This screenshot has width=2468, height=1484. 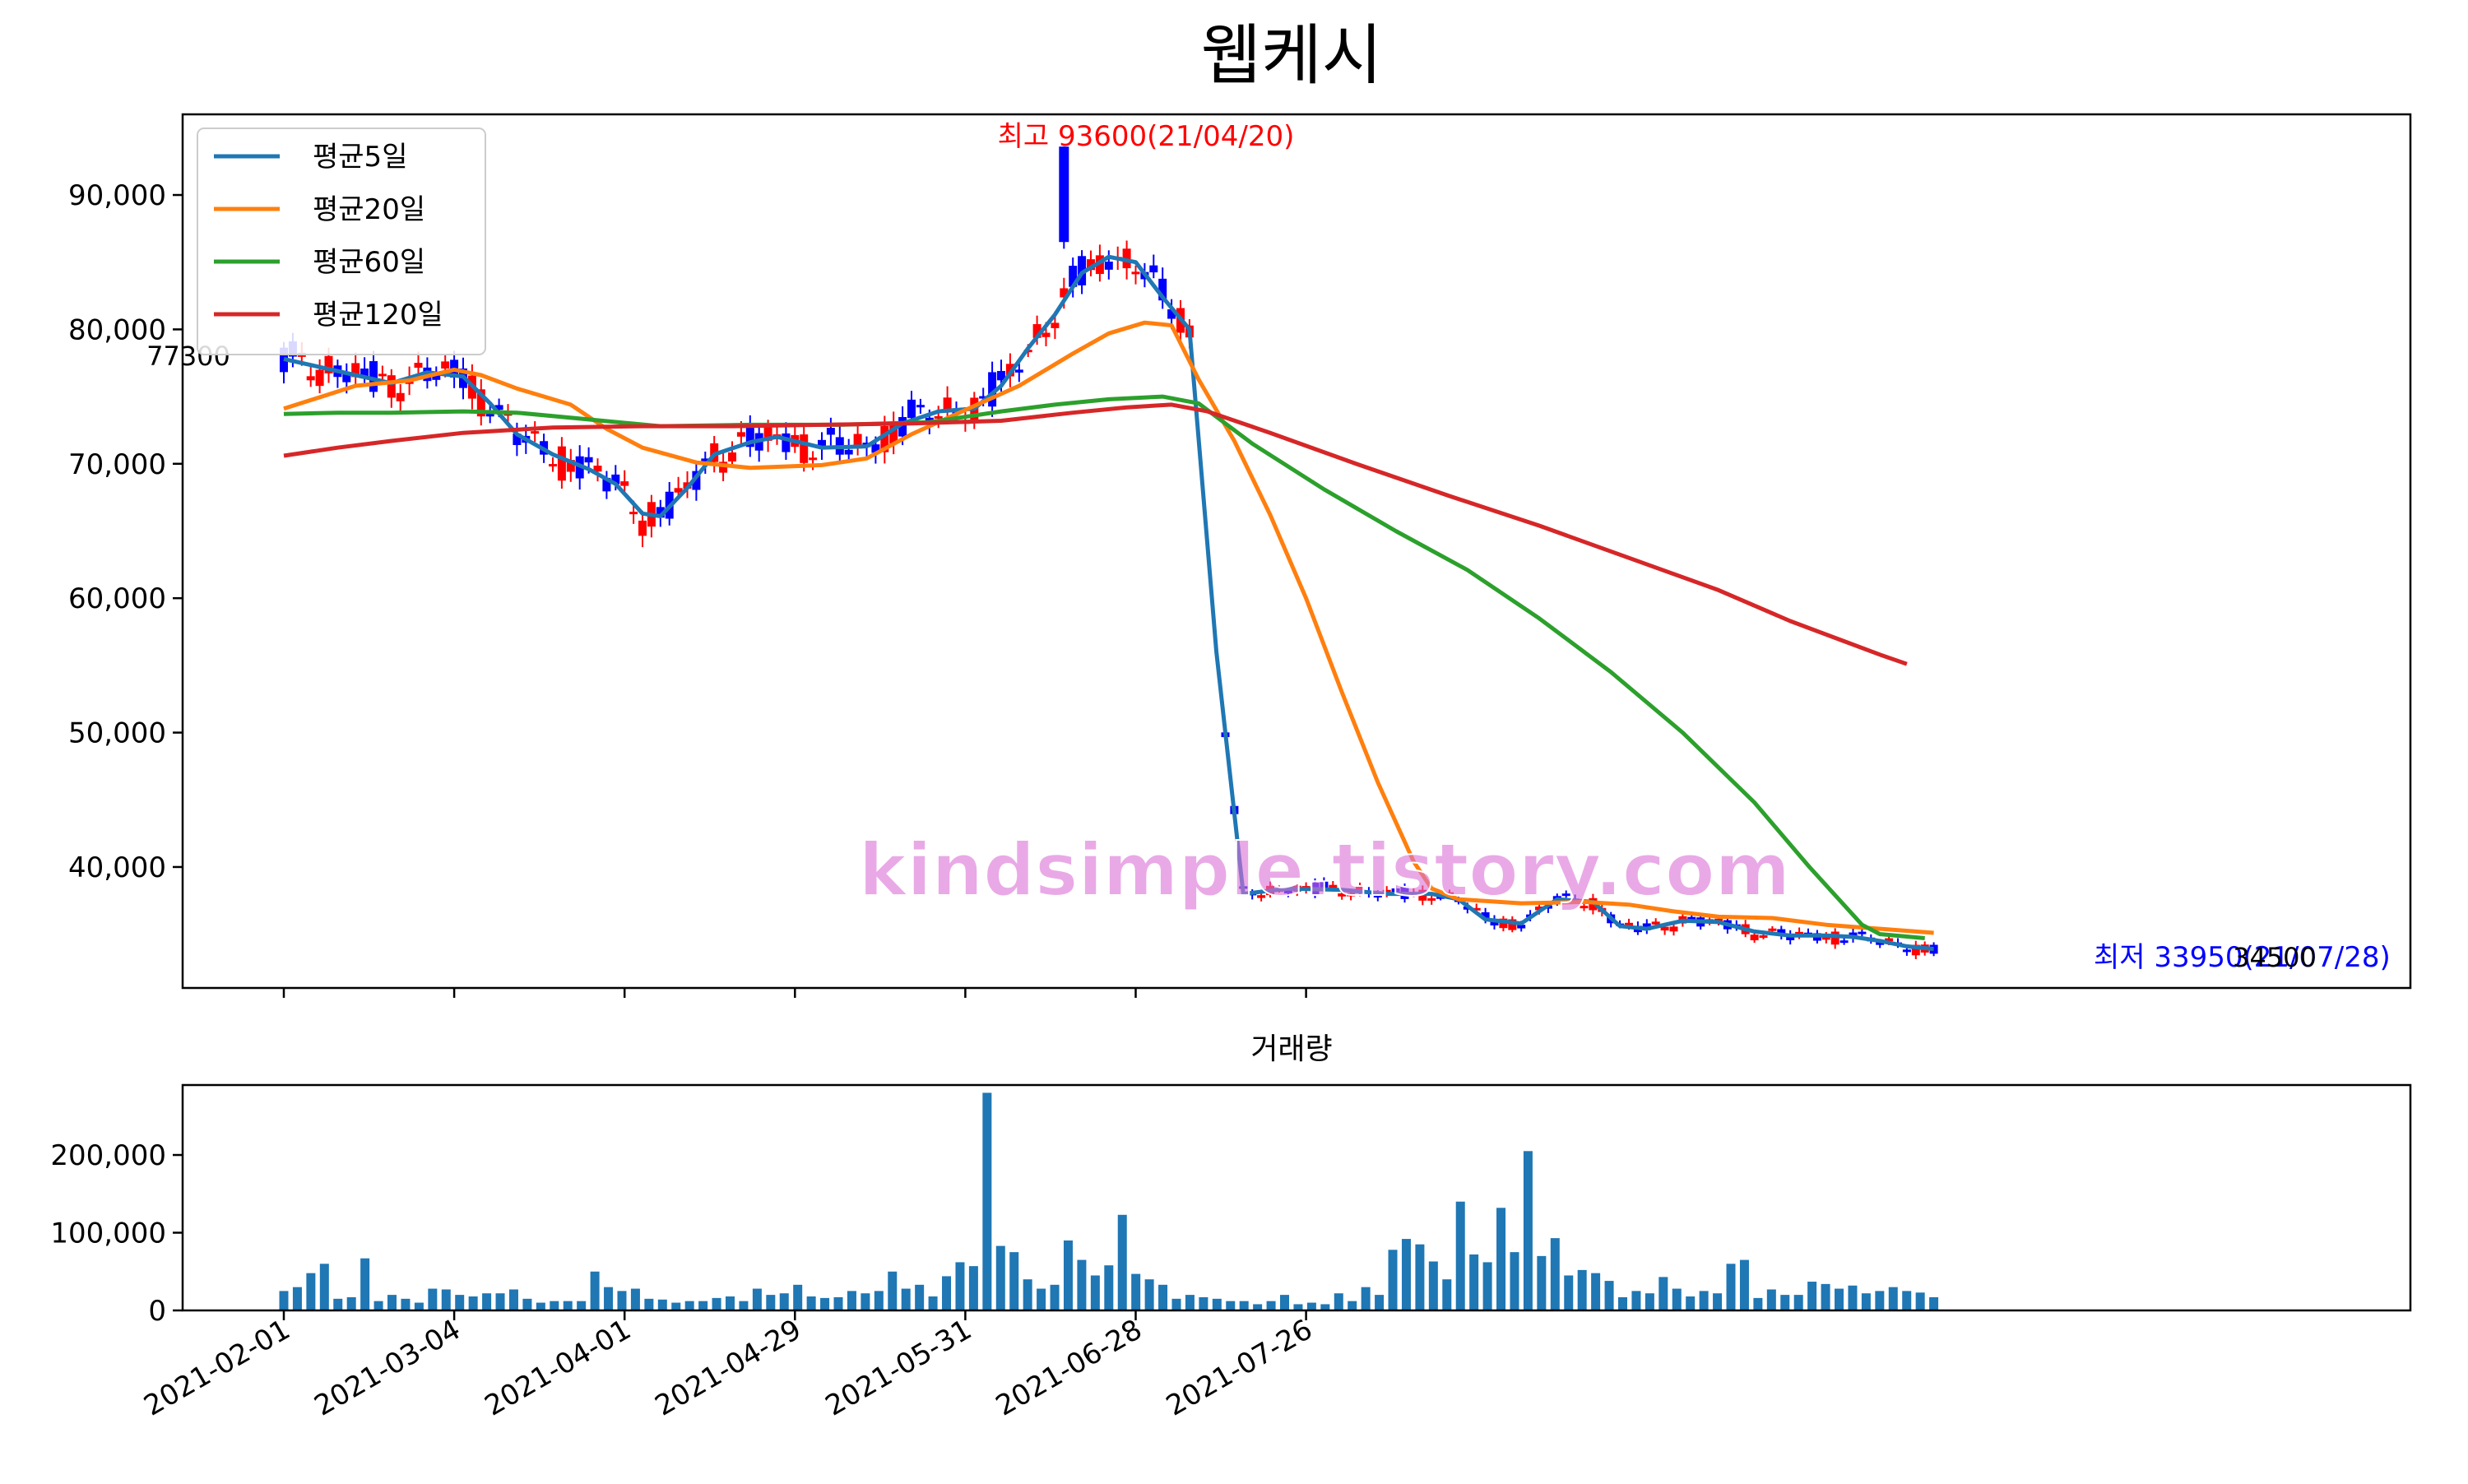 What do you see at coordinates (108, 1155) in the screenshot?
I see `y-tick-label: 200,000` at bounding box center [108, 1155].